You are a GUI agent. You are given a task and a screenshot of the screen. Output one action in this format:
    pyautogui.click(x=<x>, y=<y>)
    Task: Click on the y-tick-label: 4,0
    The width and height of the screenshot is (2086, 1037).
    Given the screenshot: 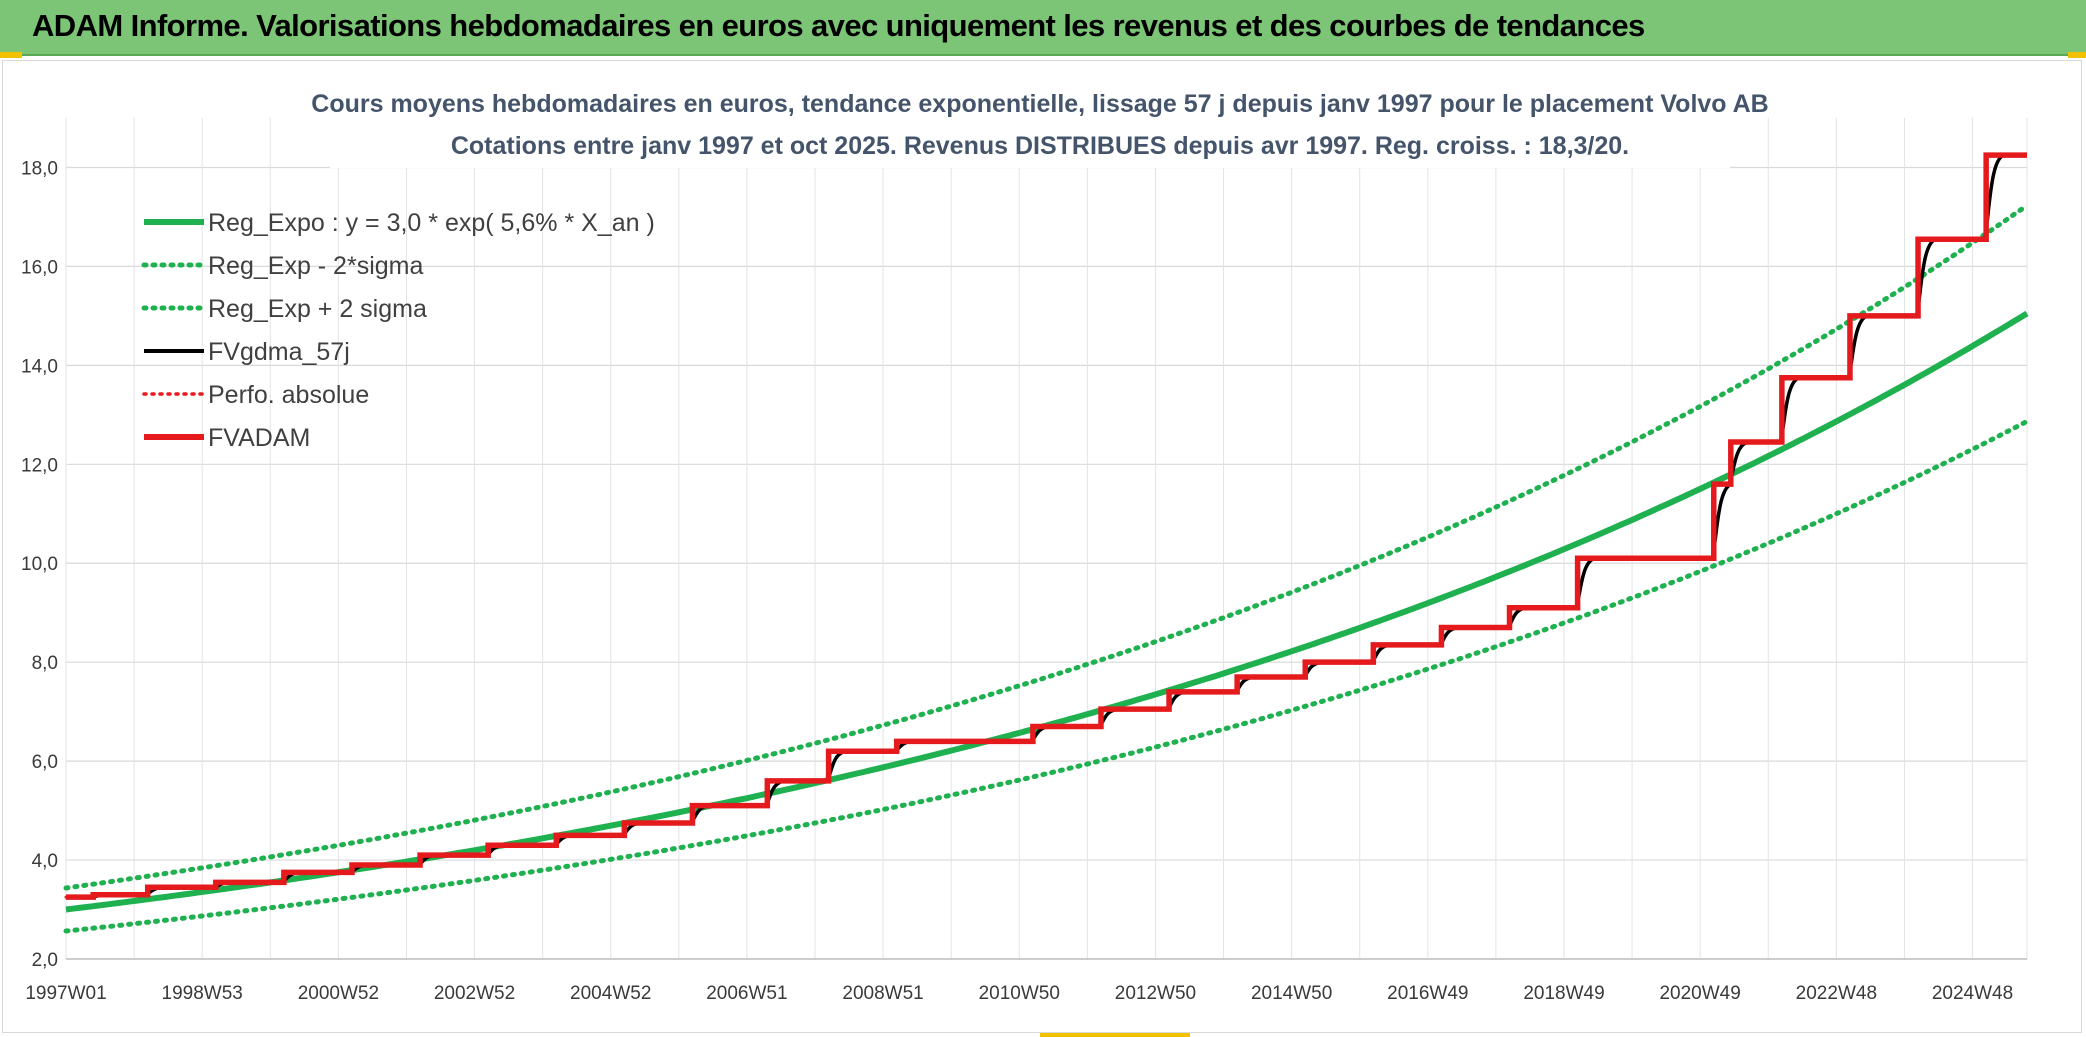 What is the action you would take?
    pyautogui.click(x=45, y=861)
    